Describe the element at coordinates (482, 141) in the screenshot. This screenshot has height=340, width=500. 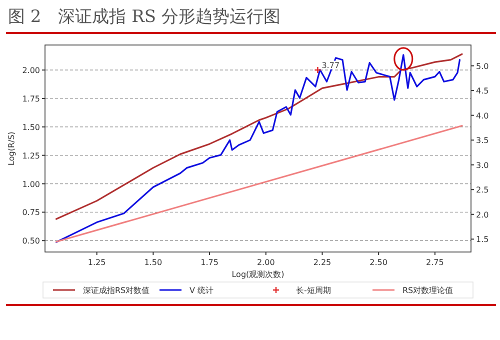
I see `y2-tick-label: 3.5` at that location.